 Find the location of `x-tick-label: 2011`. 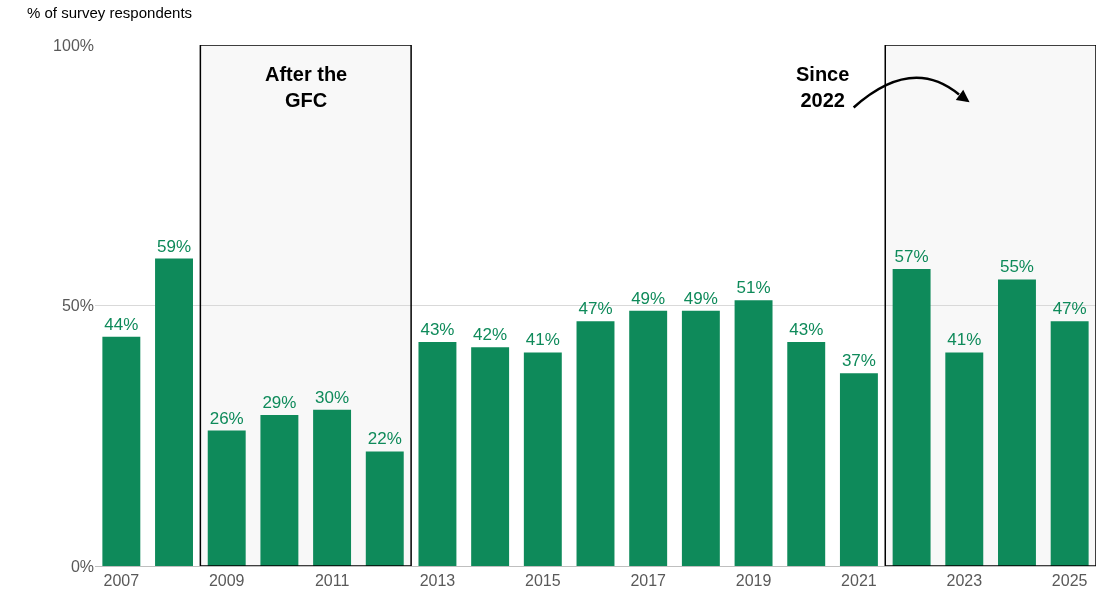

x-tick-label: 2011 is located at coordinates (332, 581).